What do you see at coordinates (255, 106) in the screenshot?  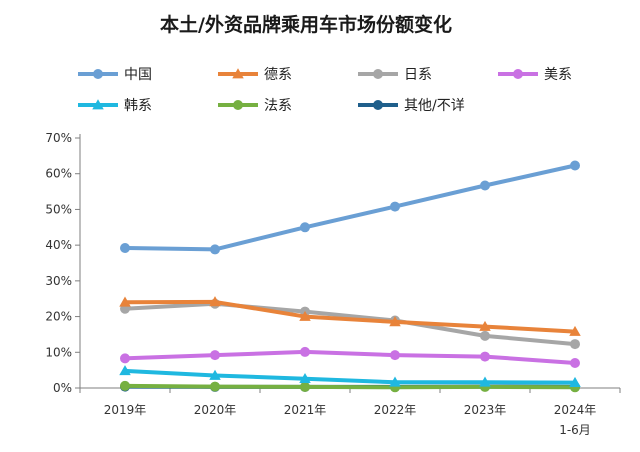 I see `legend-item: 法系` at bounding box center [255, 106].